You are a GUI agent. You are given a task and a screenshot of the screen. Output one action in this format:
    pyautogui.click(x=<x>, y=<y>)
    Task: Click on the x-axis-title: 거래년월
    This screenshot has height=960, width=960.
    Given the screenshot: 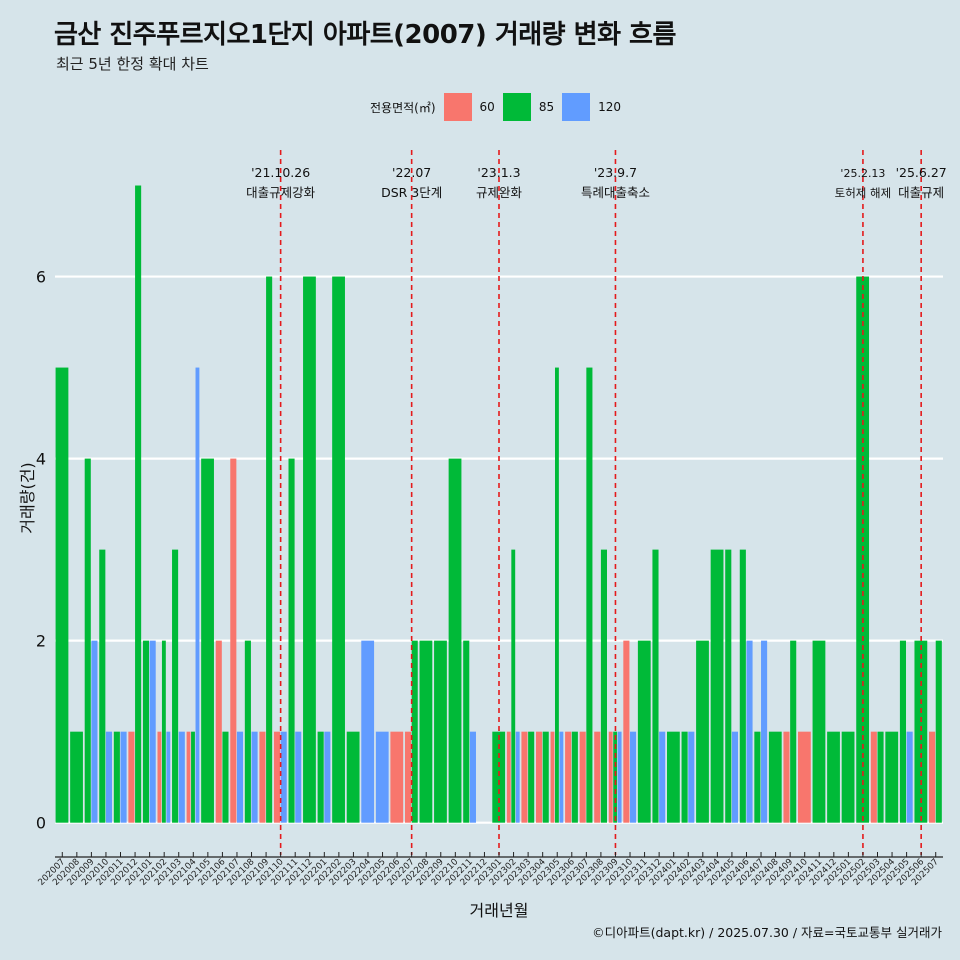 What is the action you would take?
    pyautogui.click(x=499, y=910)
    